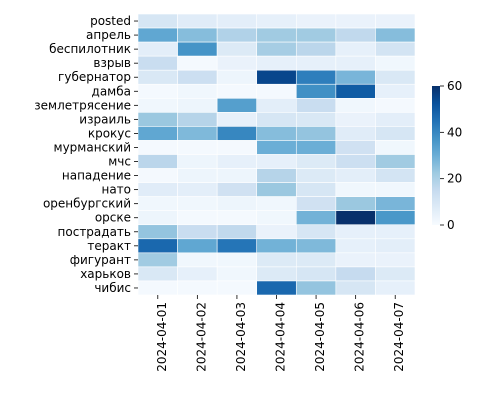  What do you see at coordinates (100, 260) in the screenshot?
I see `row-label: фигурант` at bounding box center [100, 260].